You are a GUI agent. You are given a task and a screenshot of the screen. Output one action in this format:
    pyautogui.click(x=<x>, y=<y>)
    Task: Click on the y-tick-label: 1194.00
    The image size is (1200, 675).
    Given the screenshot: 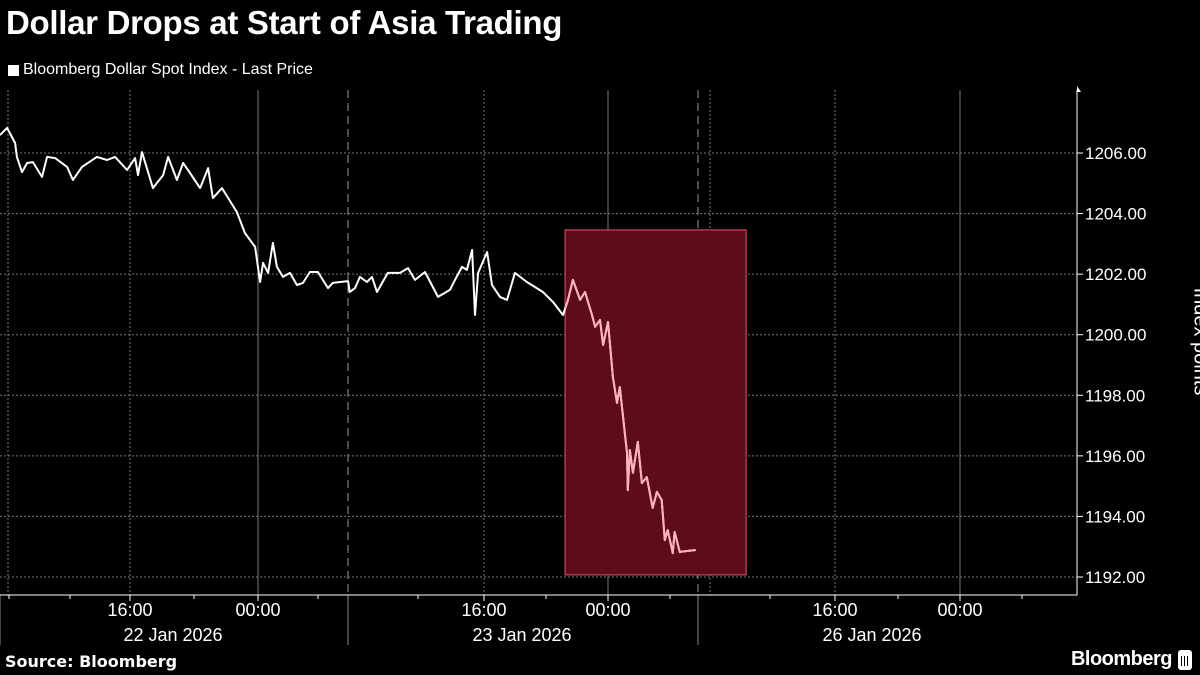 What is the action you would take?
    pyautogui.click(x=1115, y=516)
    